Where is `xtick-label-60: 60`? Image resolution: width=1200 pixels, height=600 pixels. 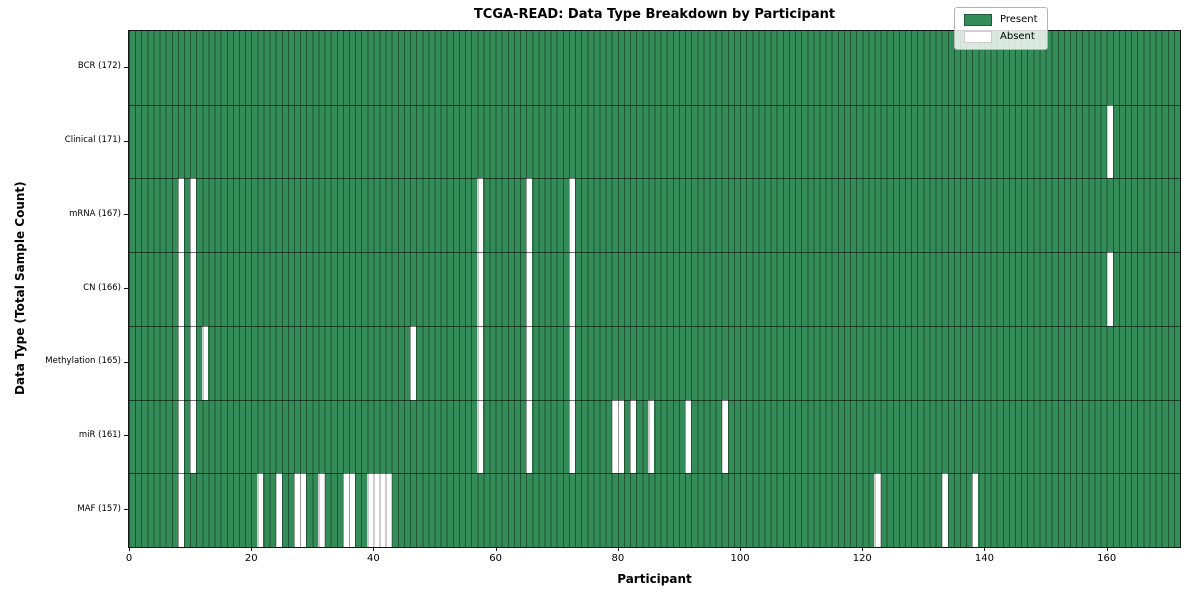
xtick-label-60: 60 is located at coordinates (495, 558).